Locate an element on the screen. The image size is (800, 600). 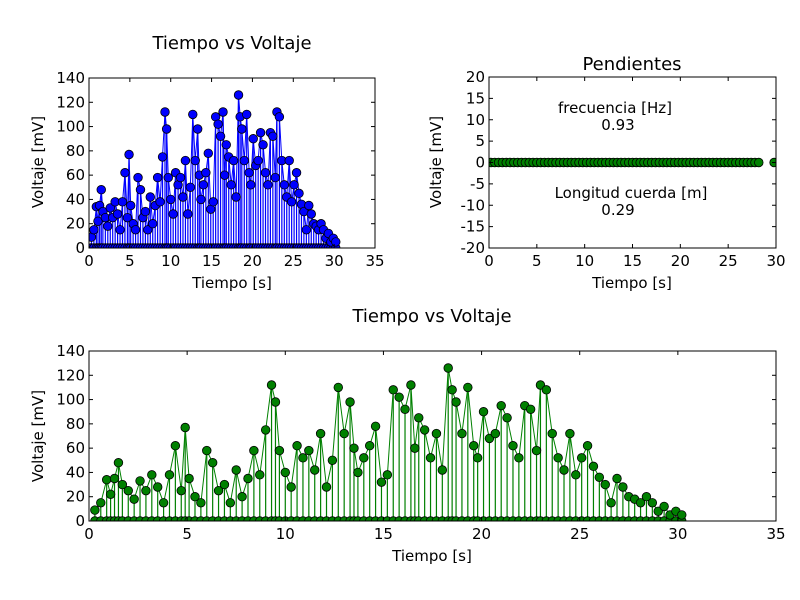
y-tick-label: 140 is located at coordinates (70, 78).